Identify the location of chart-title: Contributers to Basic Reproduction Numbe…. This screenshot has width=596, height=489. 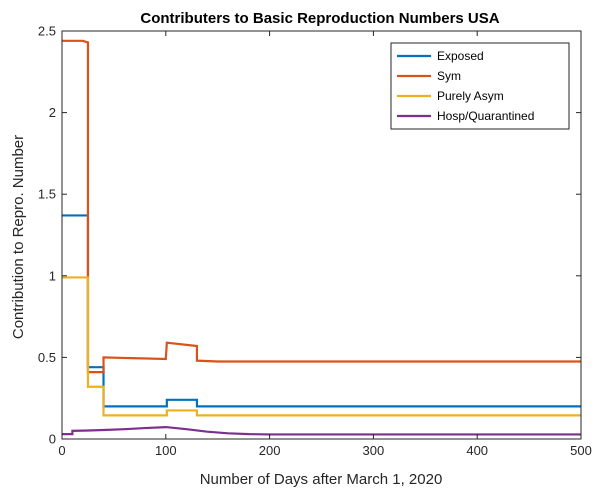
(319, 18).